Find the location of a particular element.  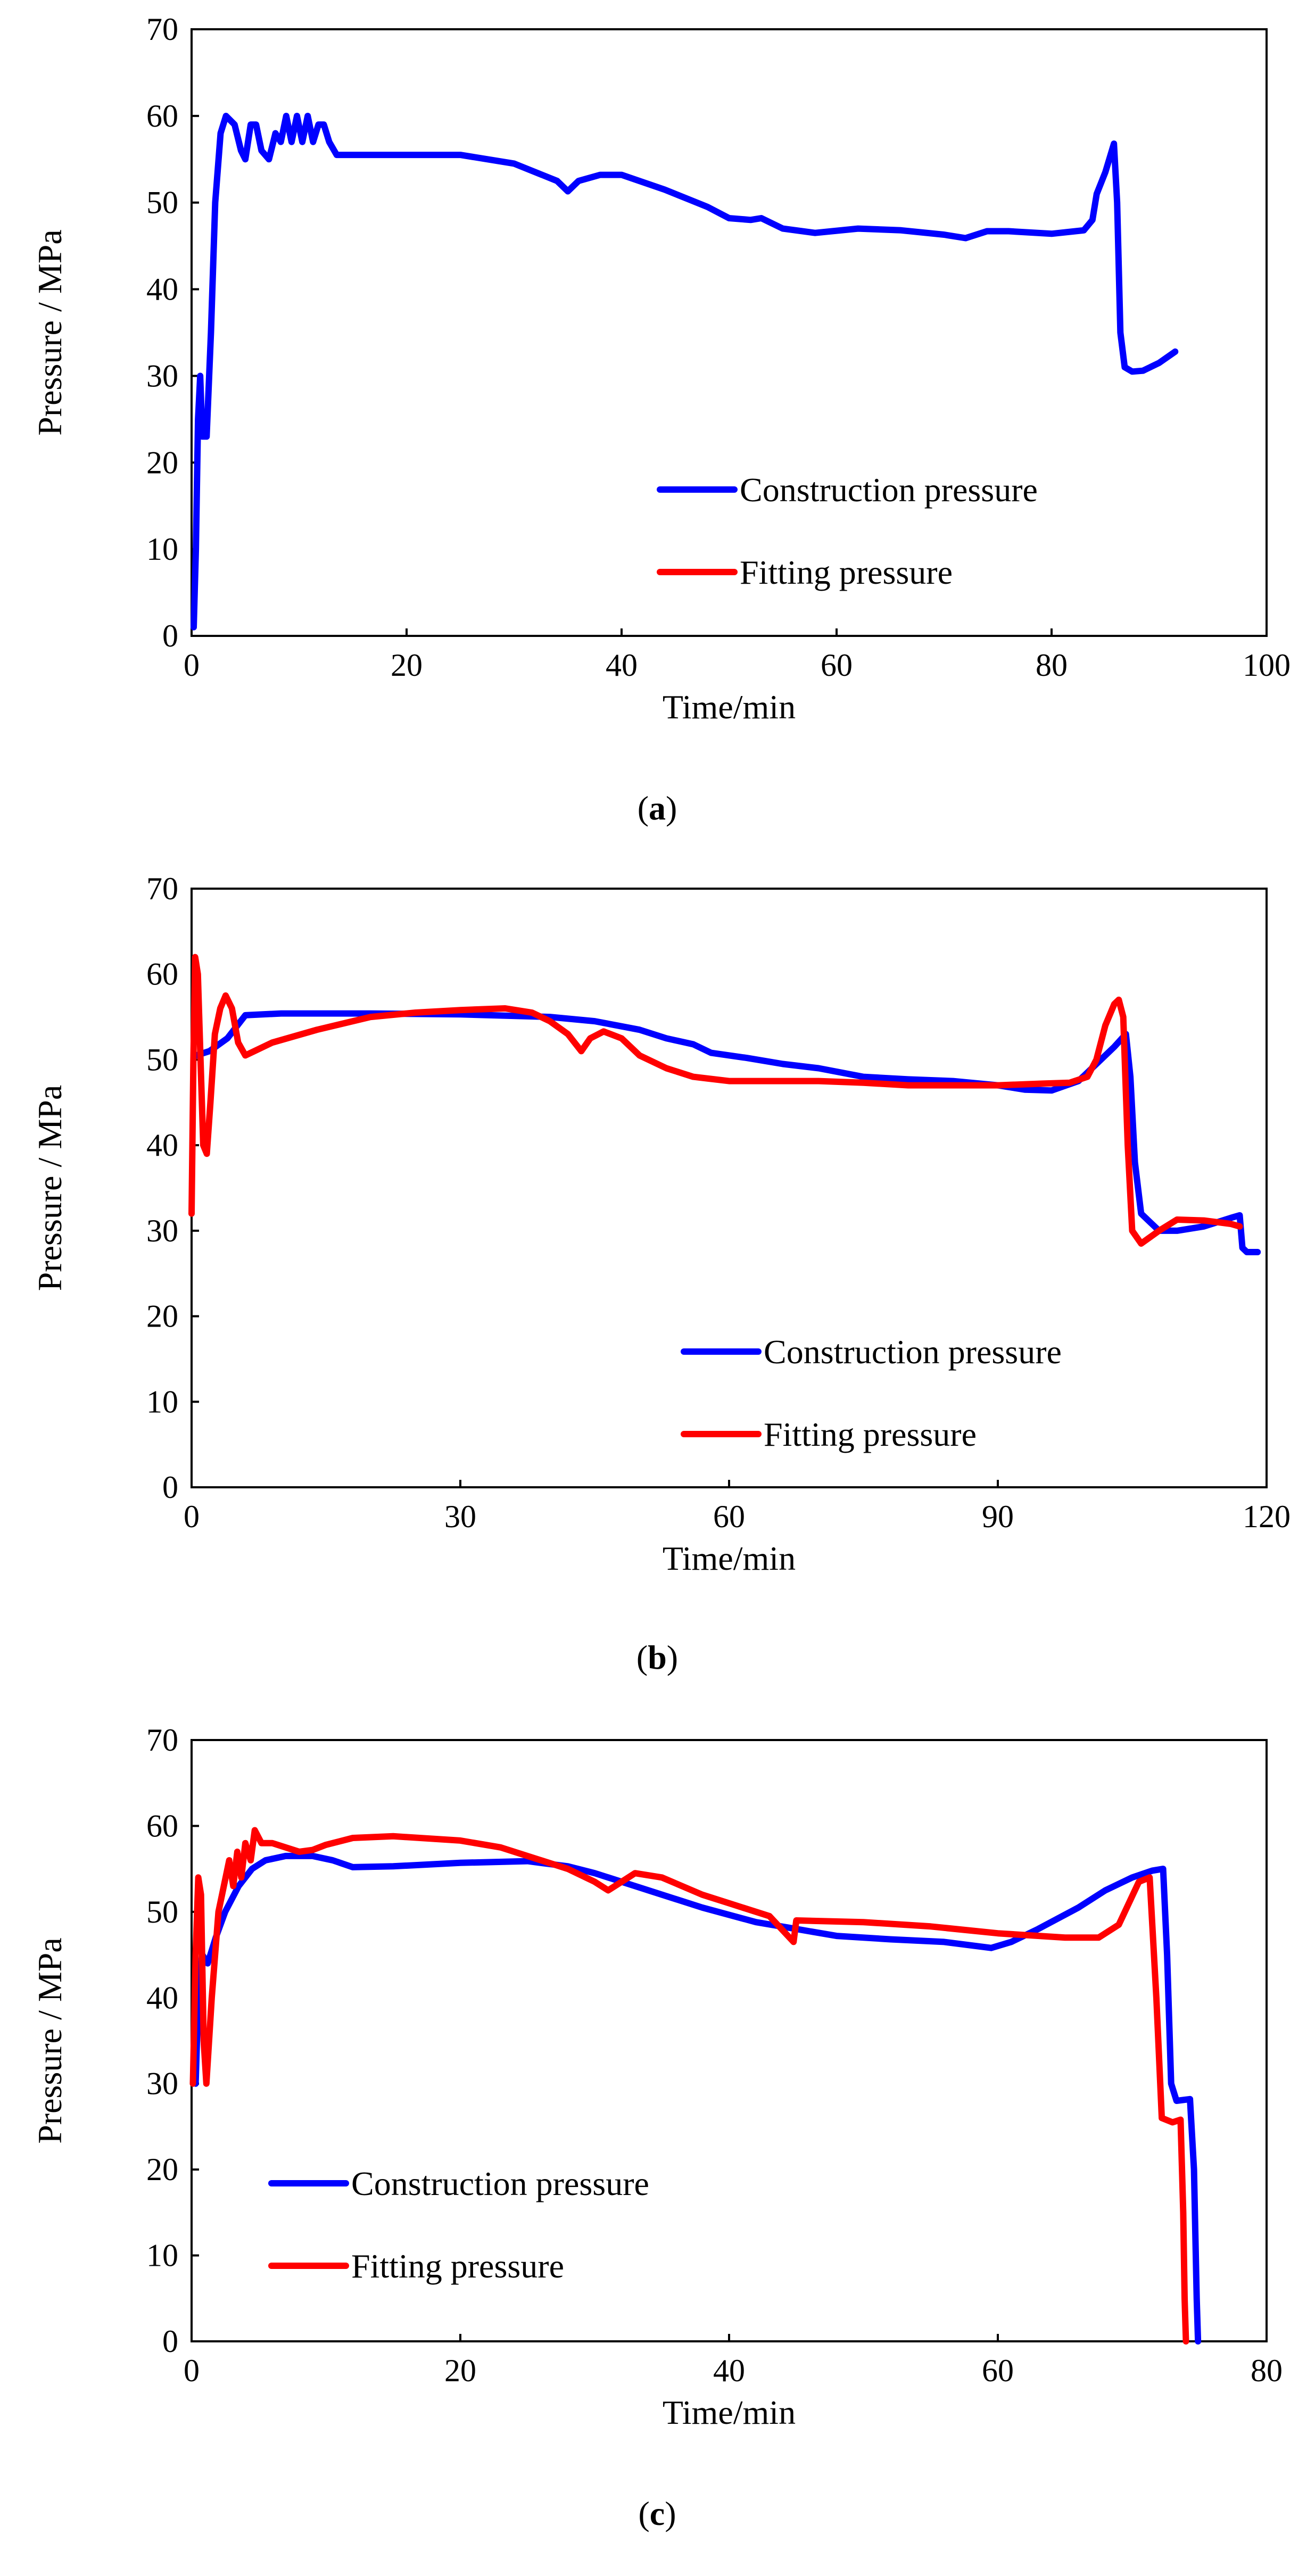

caption-a: (a) is located at coordinates (657, 808).